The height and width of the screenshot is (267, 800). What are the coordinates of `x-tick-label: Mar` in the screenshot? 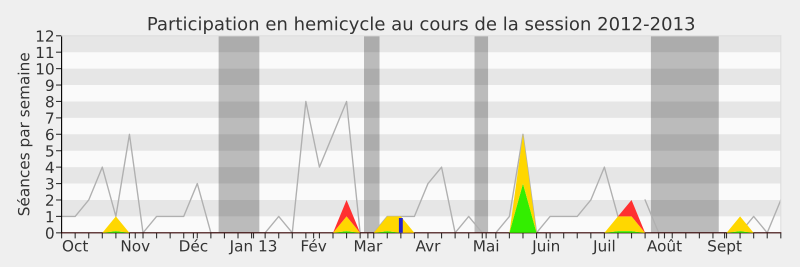 It's located at (368, 246).